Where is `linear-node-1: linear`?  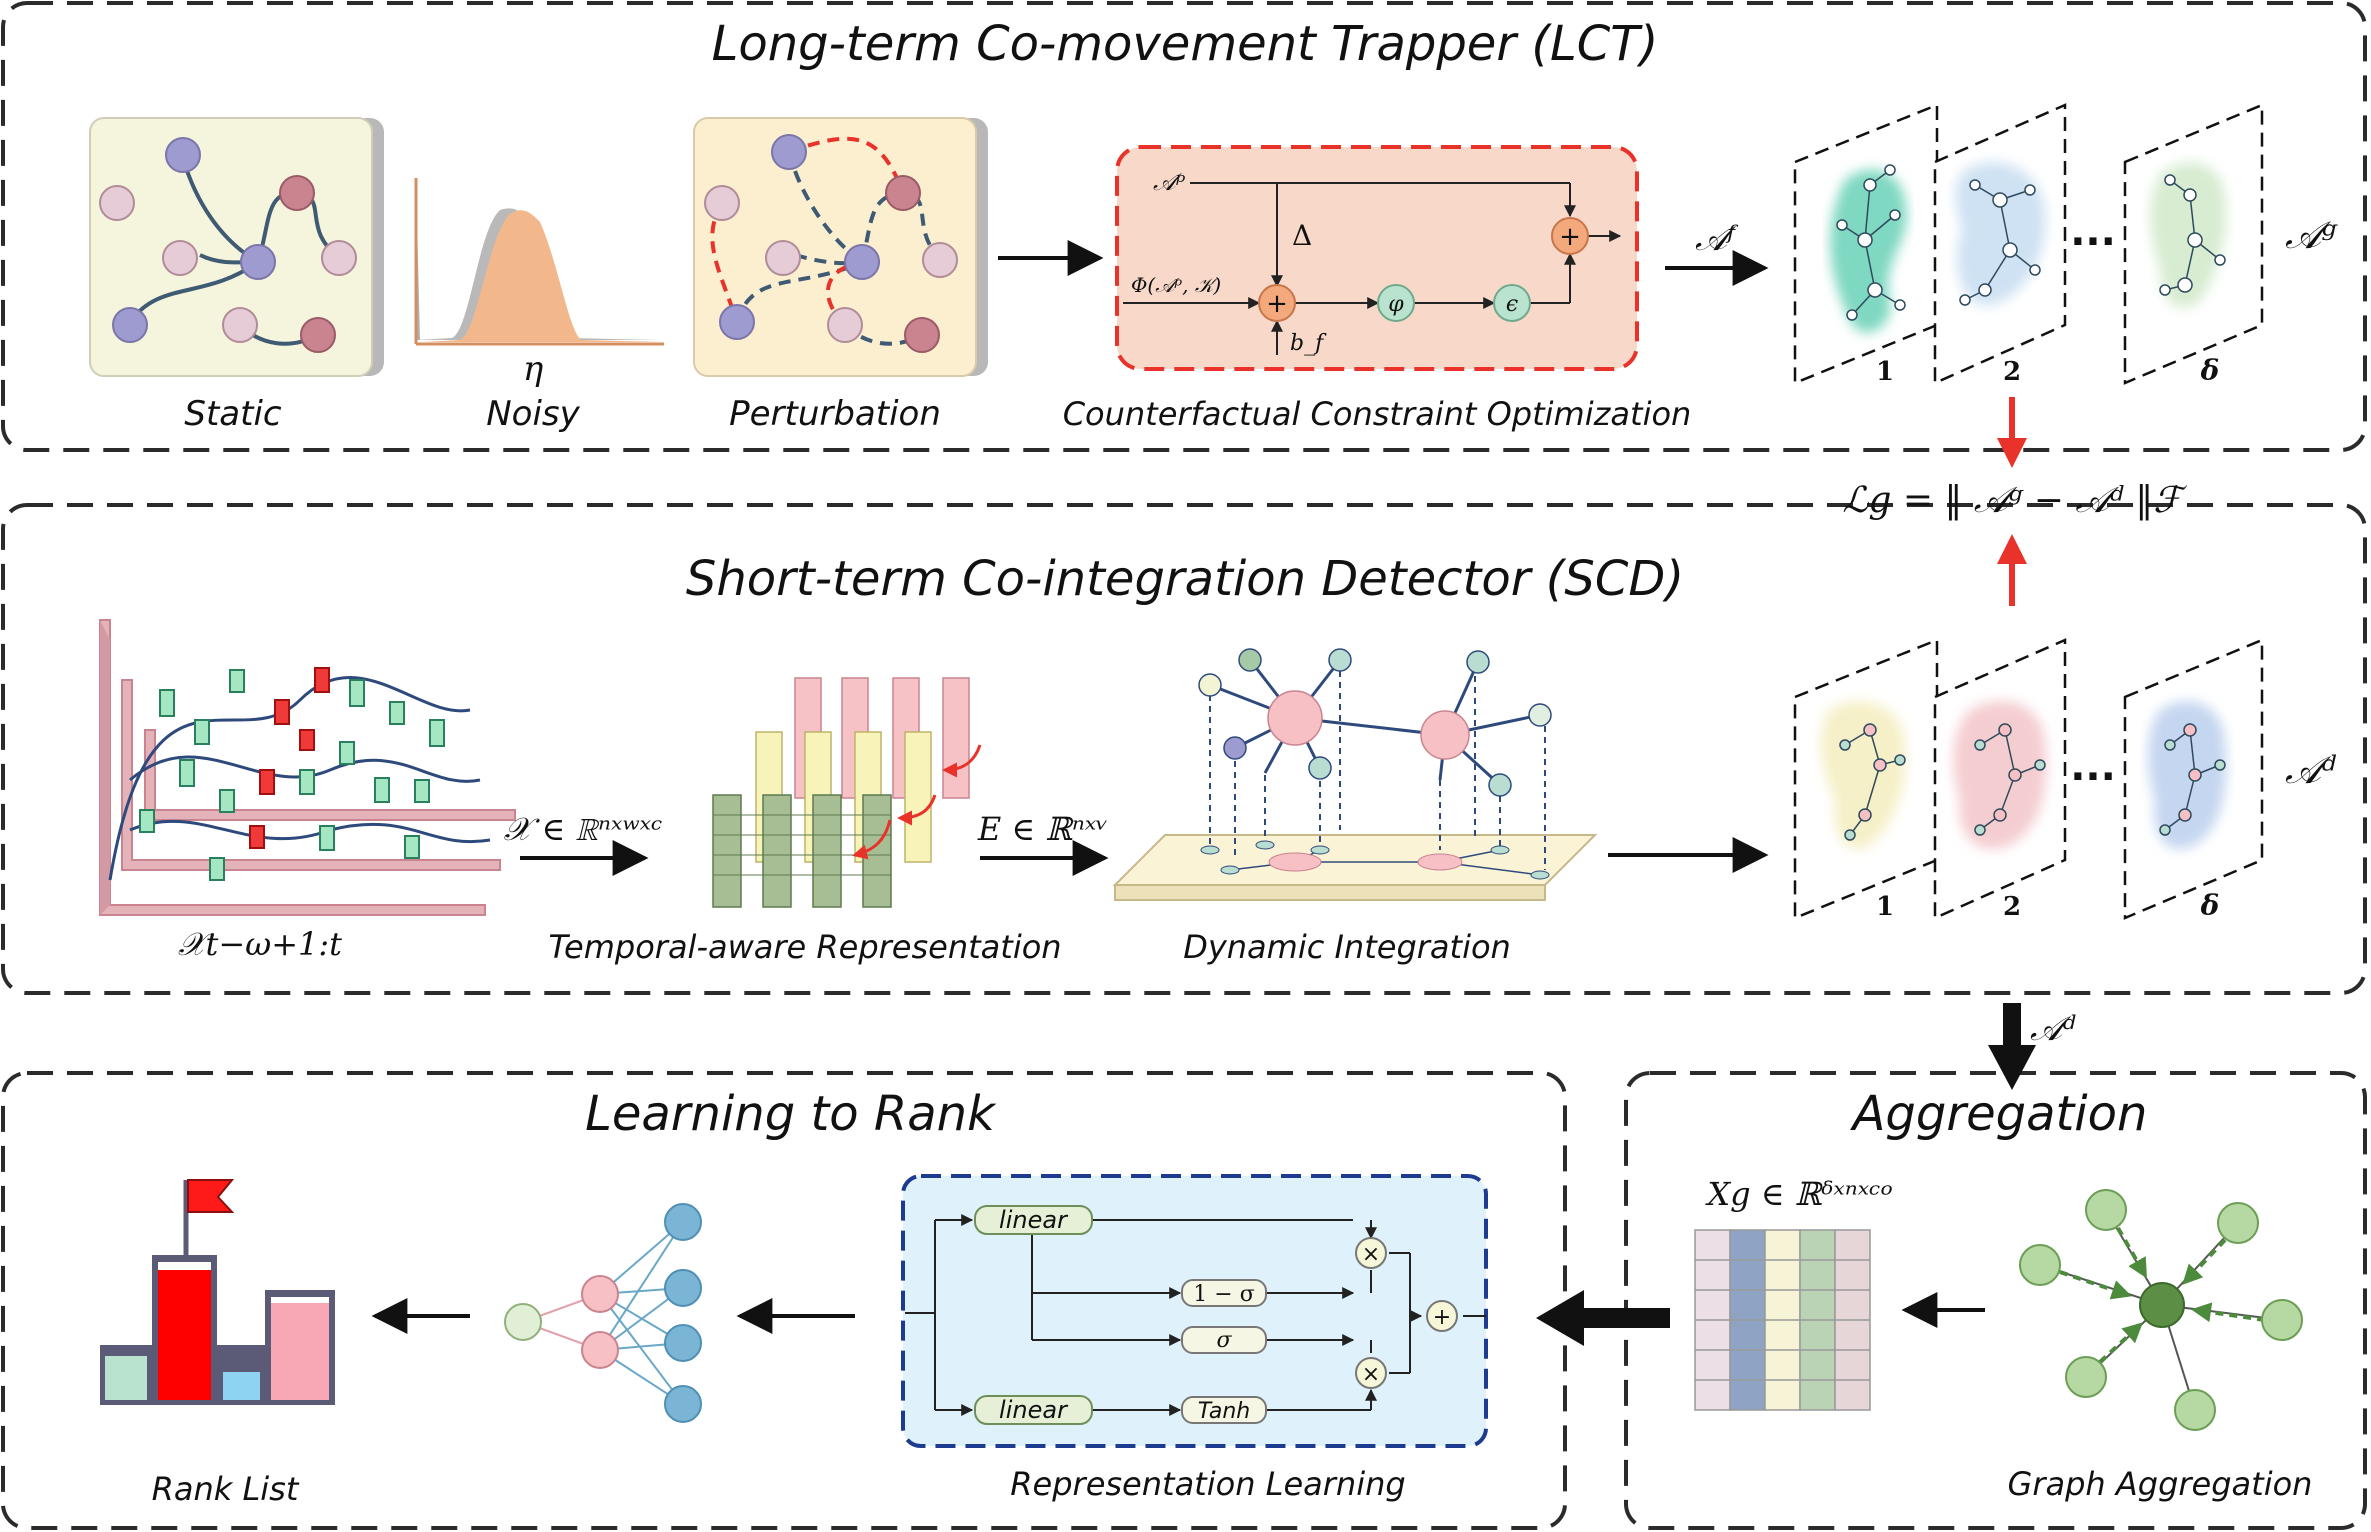
linear-node-1: linear is located at coordinates (1033, 1220).